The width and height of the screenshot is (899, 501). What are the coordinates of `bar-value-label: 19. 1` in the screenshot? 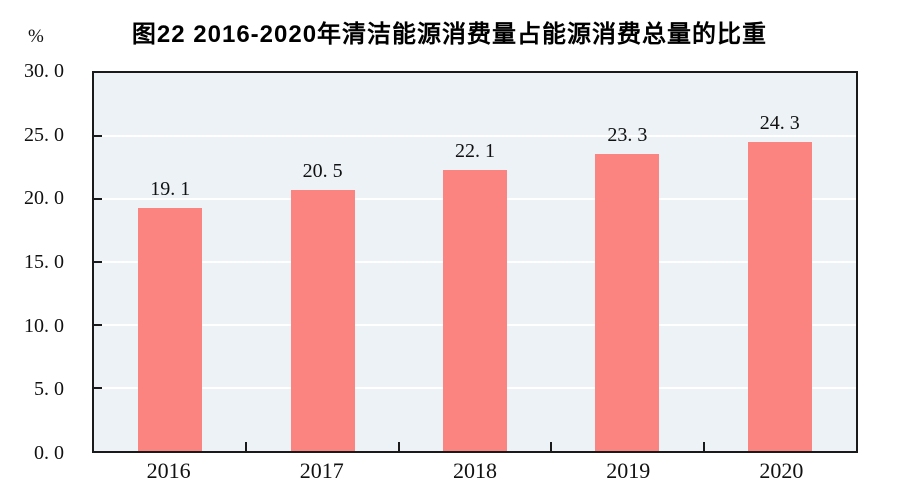 It's located at (170, 188).